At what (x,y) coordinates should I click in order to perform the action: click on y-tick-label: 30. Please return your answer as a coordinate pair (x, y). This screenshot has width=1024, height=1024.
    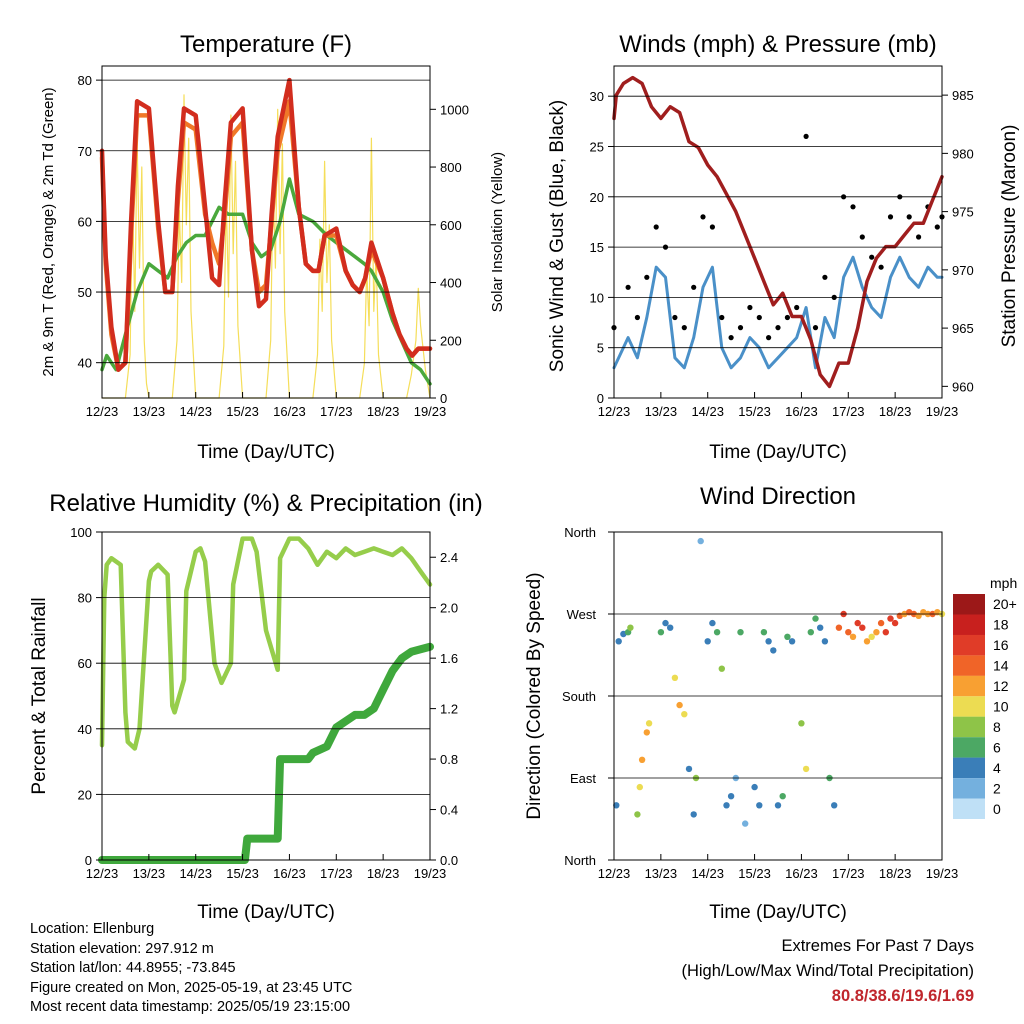
    Looking at the image, I should click on (597, 96).